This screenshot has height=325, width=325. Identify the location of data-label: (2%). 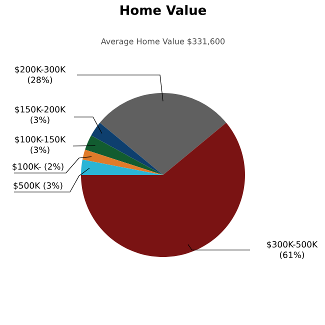
(54, 167).